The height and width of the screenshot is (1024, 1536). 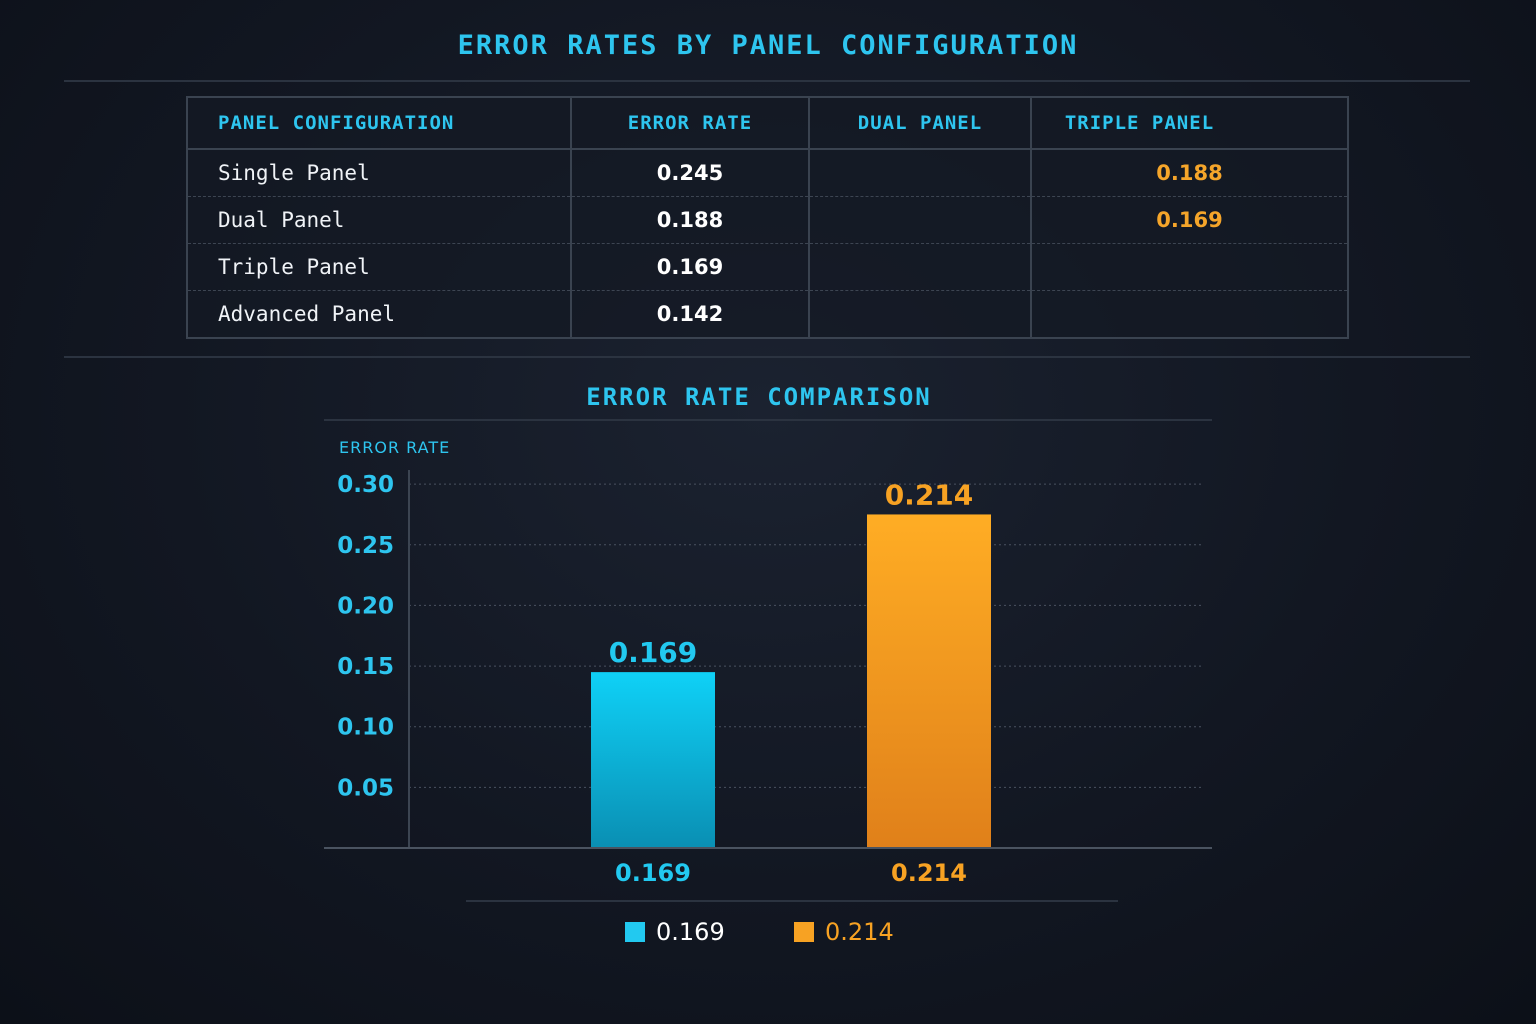 I want to click on data-label: 0.214, so click(x=929, y=494).